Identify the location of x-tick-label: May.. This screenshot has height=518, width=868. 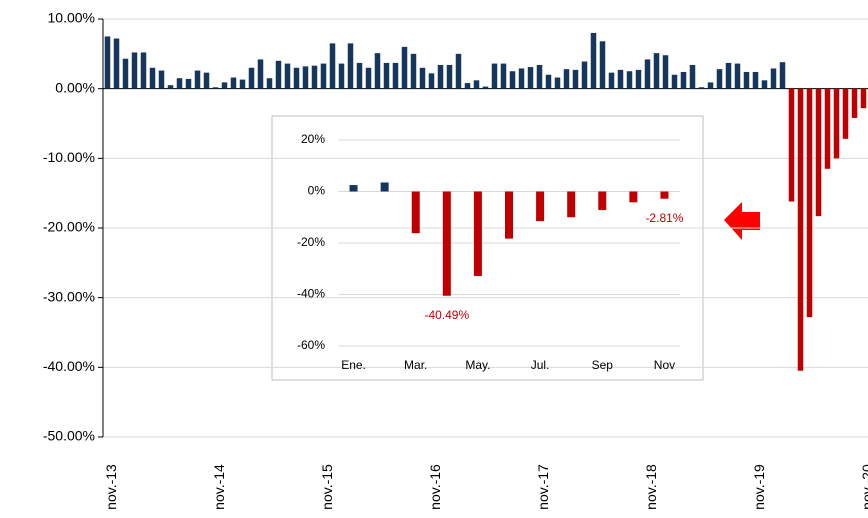
(477, 365).